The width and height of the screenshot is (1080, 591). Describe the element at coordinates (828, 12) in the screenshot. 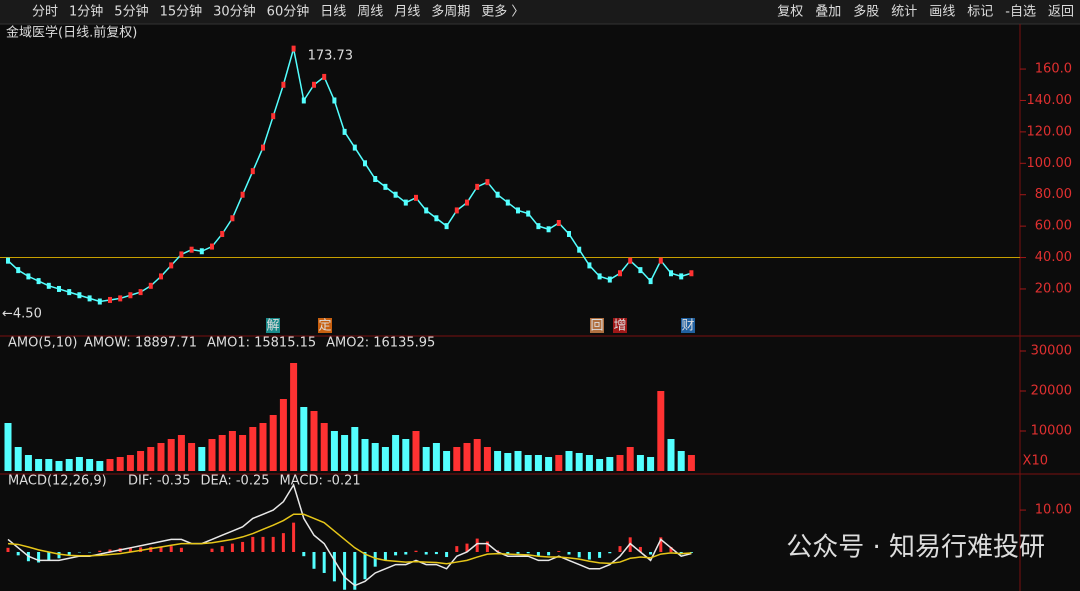

I see `toolbar-button: 叠加` at that location.